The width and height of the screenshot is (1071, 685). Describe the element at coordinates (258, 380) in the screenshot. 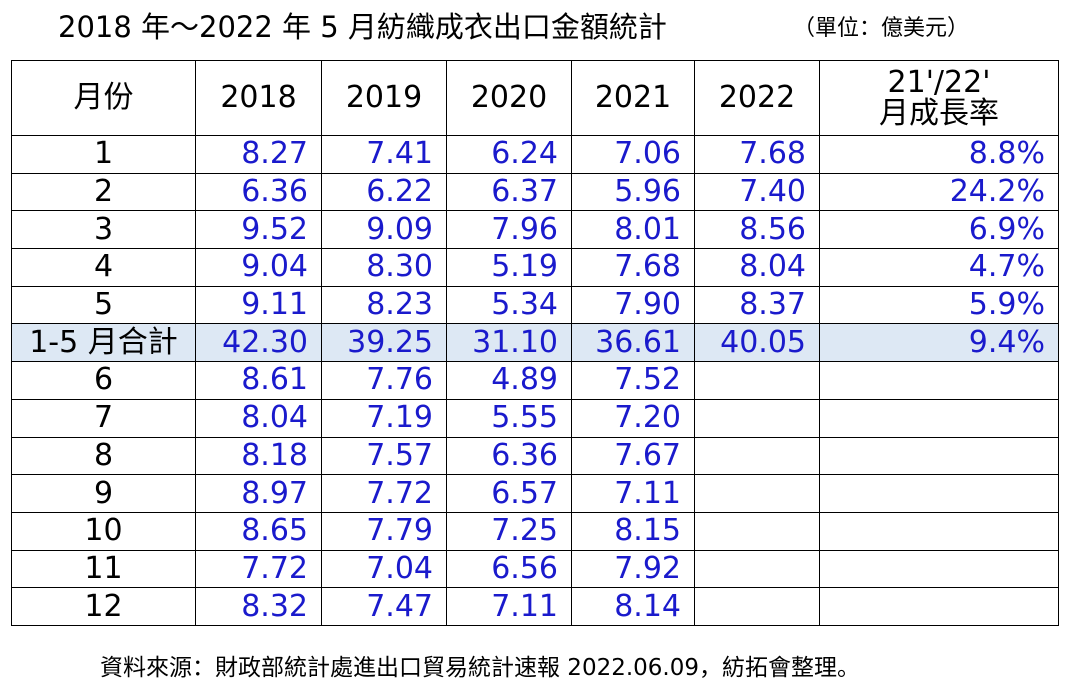

I see `value-cell-2018: 8.61` at that location.